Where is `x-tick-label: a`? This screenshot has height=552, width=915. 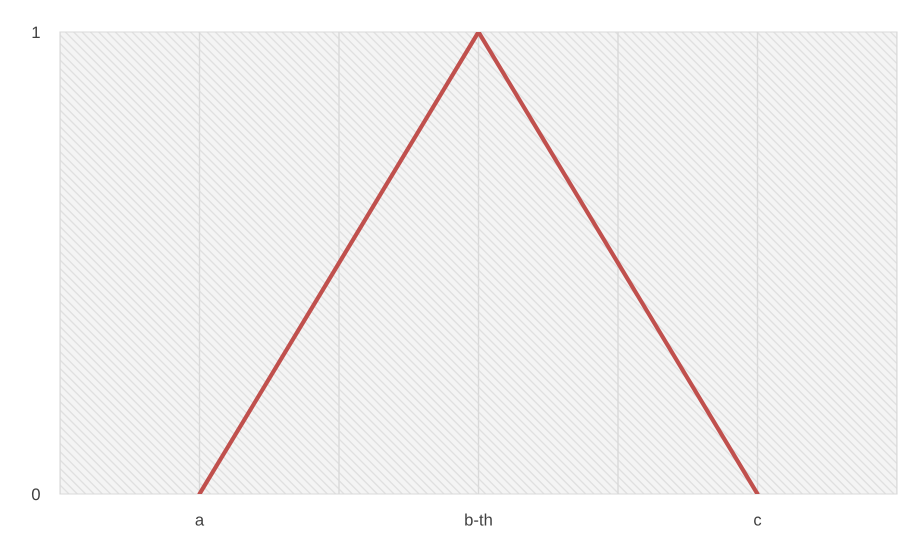 x-tick-label: a is located at coordinates (200, 521).